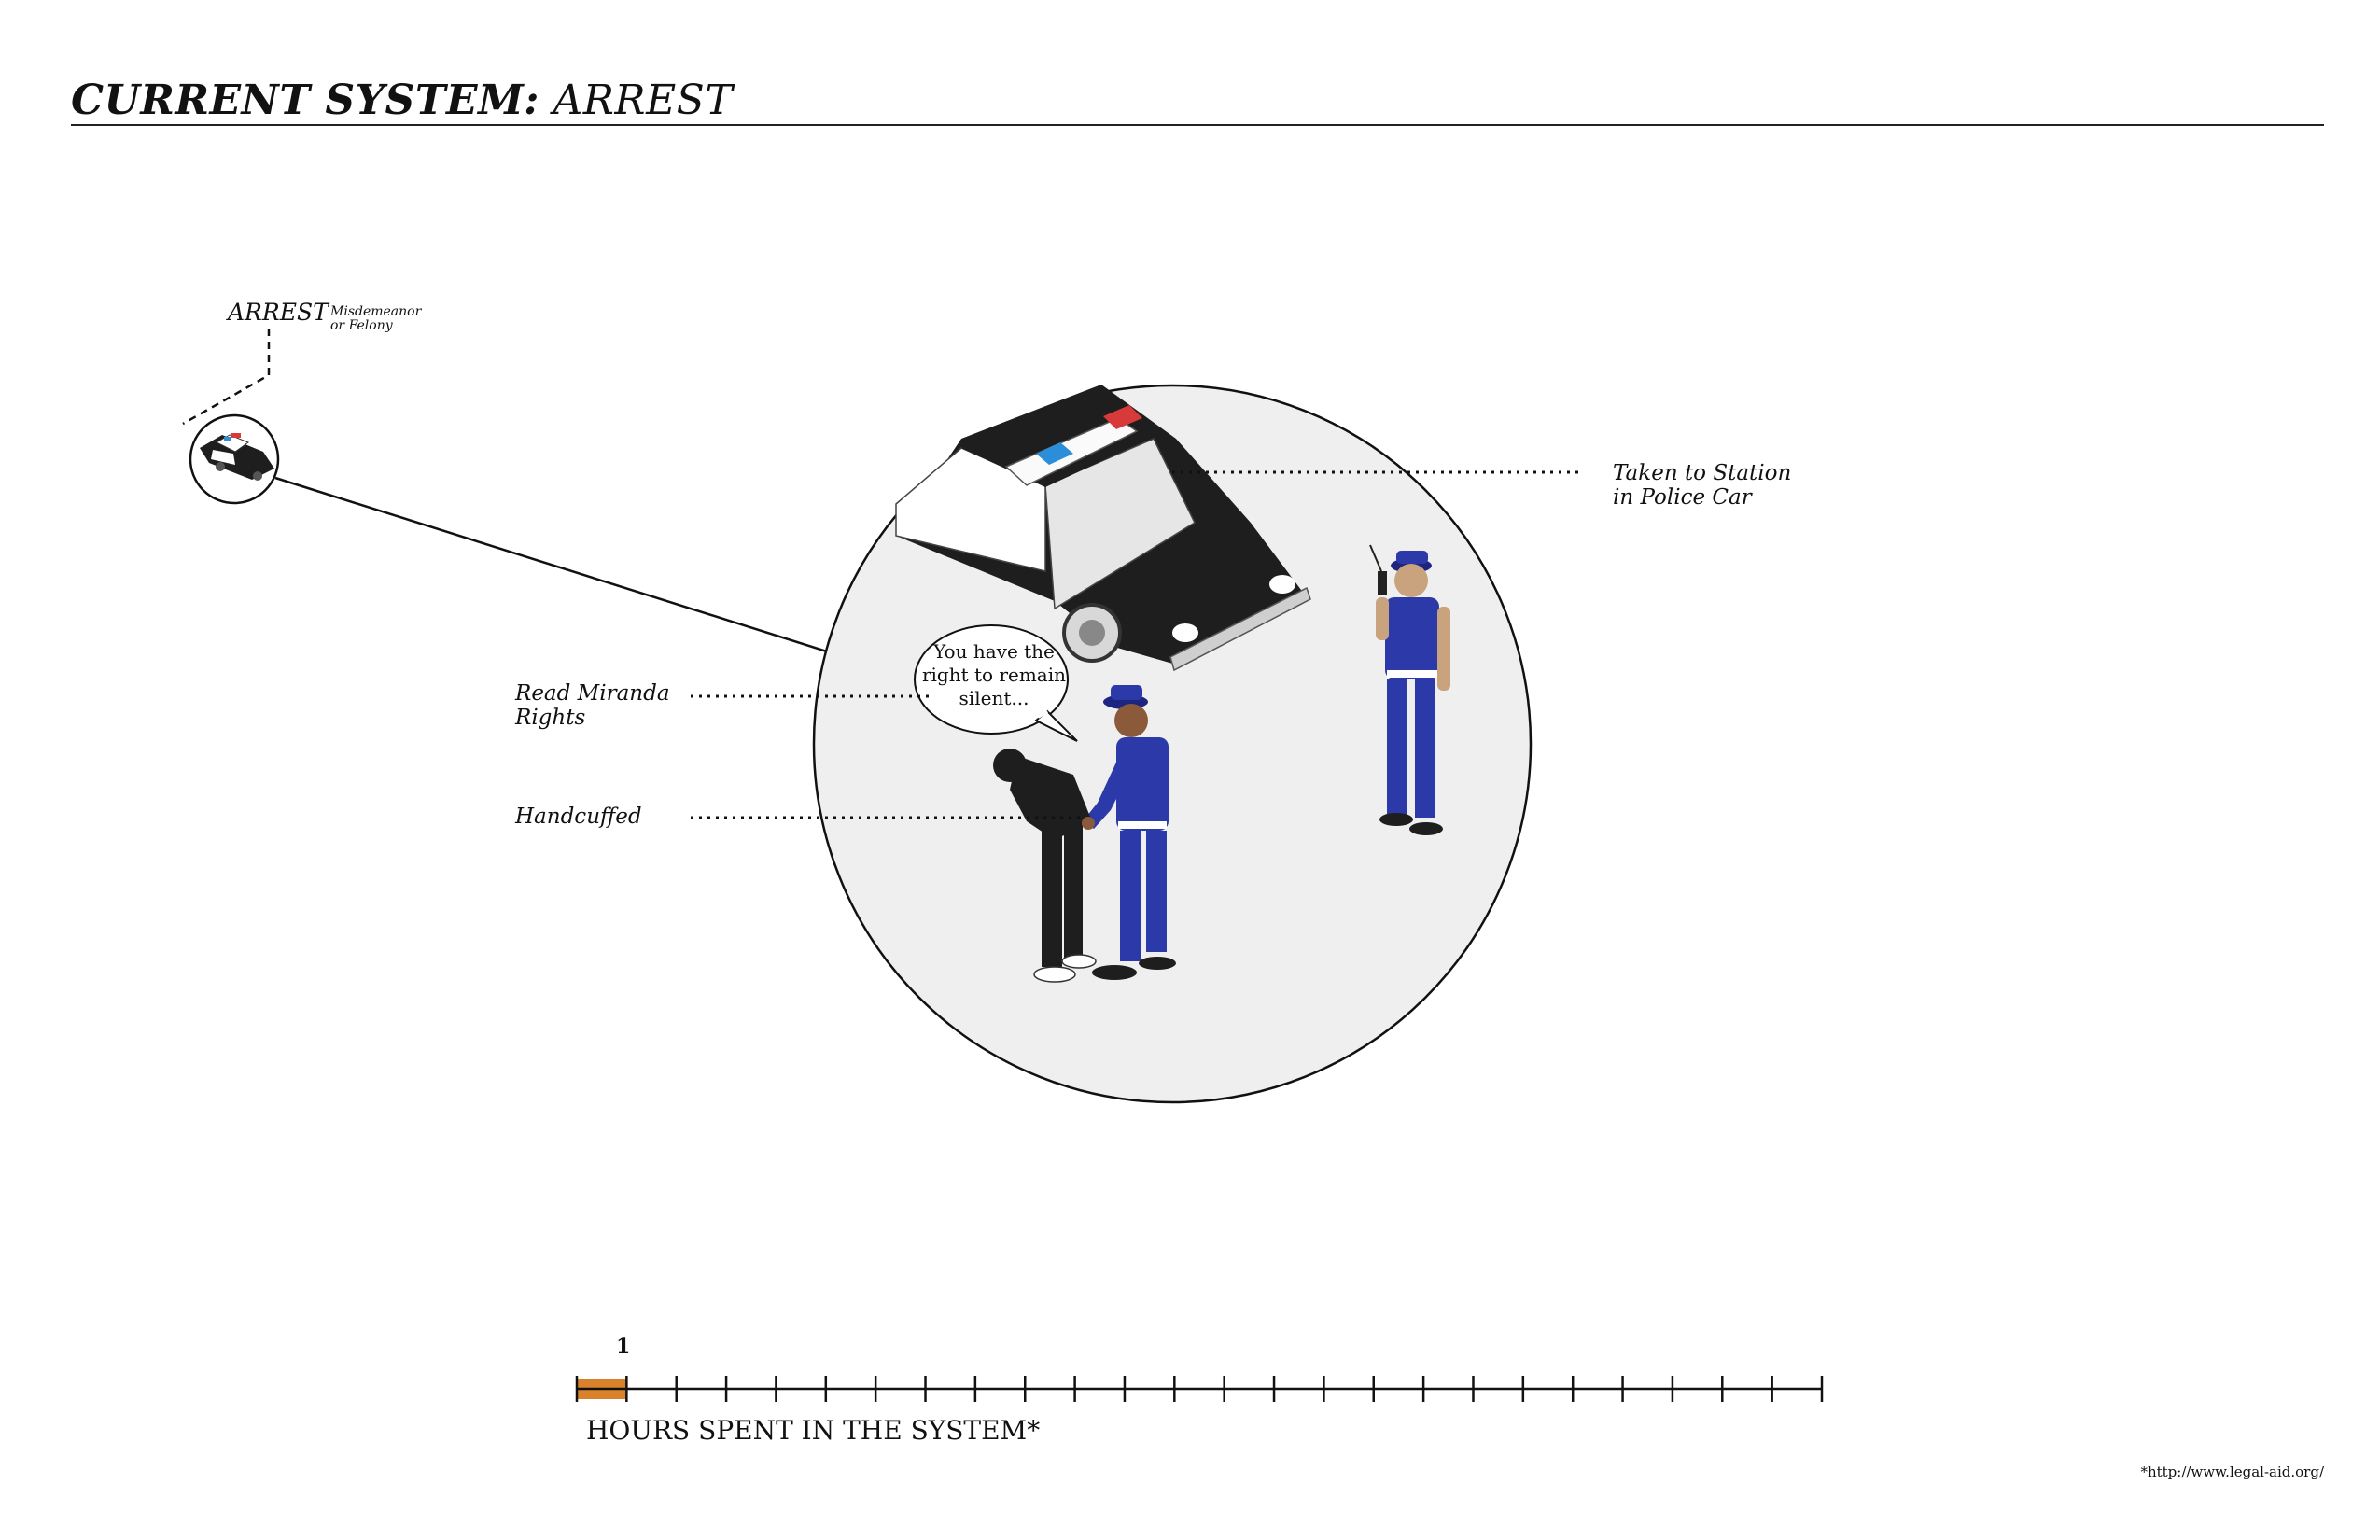 The height and width of the screenshot is (1540, 2380). I want to click on arrest-sublabel: Misdemeanor or Felony, so click(375, 319).